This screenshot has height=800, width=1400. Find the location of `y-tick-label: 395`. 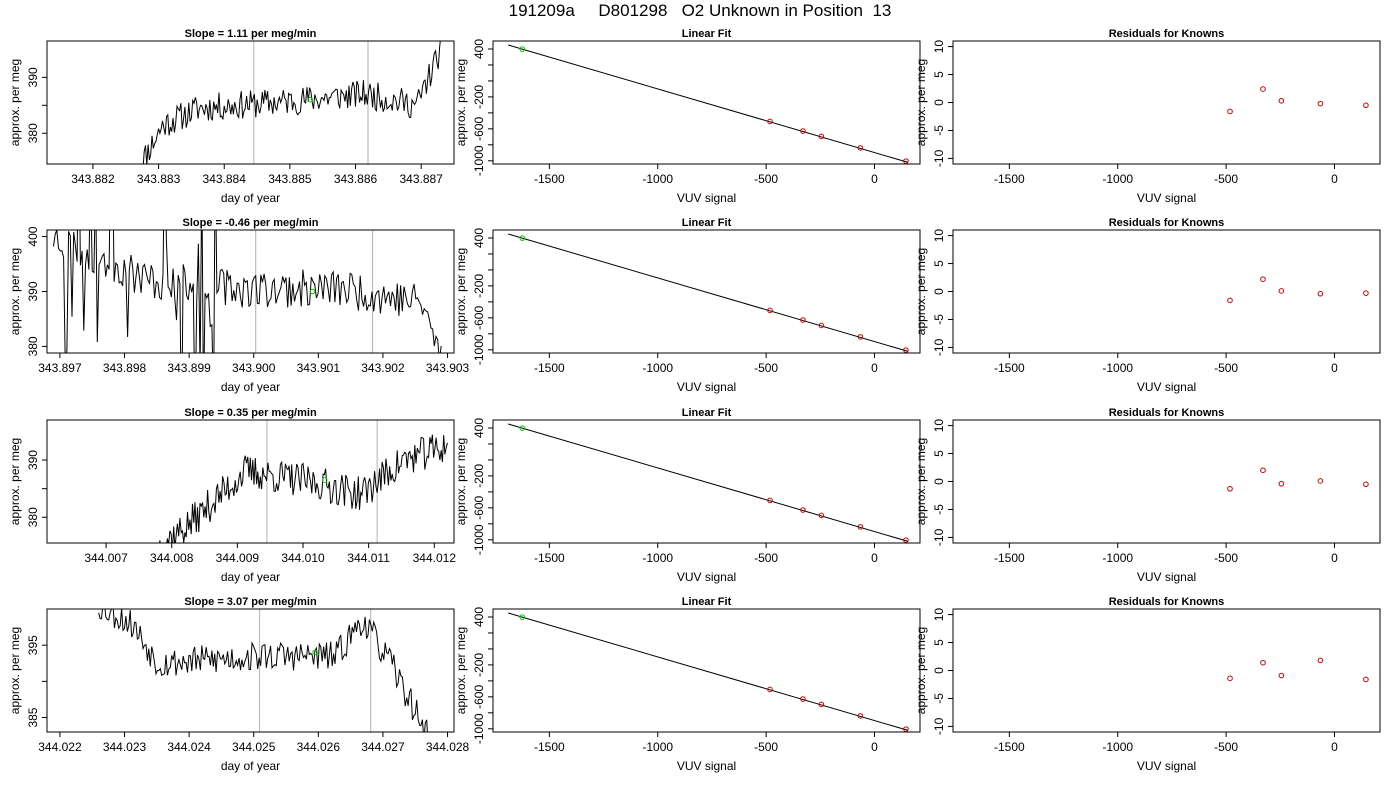

y-tick-label: 395 is located at coordinates (33, 645).